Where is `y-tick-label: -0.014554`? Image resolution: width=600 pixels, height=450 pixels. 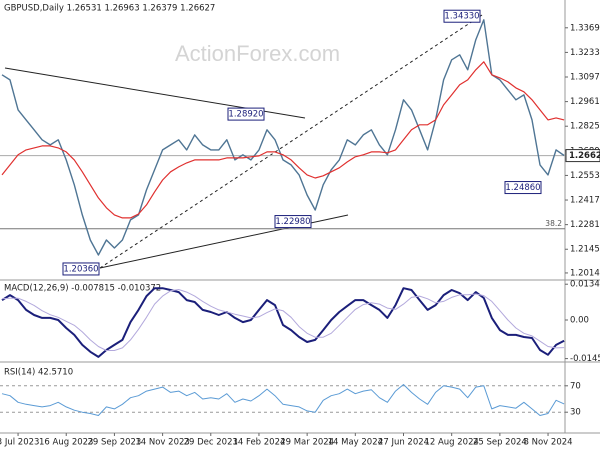 y-tick-label: -0.014554 is located at coordinates (585, 359).